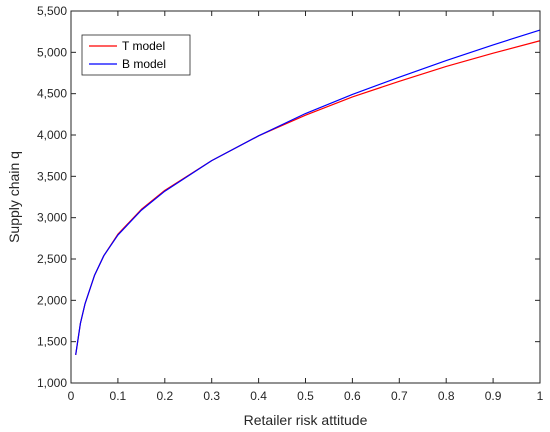 The image size is (550, 432). I want to click on x-tick-label: 0.8, so click(446, 396).